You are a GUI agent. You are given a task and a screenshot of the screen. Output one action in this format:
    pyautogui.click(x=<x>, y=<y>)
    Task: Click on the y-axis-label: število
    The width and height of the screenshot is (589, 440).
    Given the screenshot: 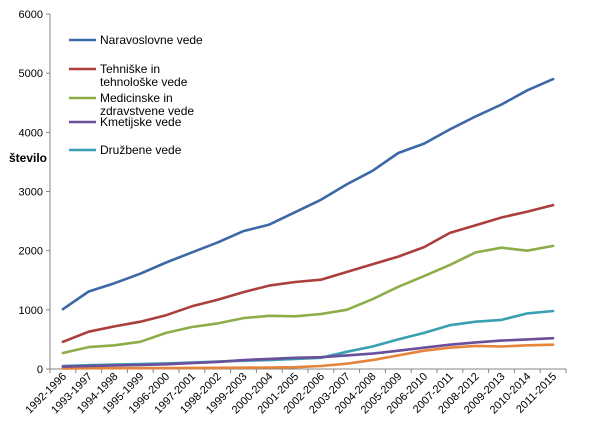 What is the action you would take?
    pyautogui.click(x=28, y=158)
    